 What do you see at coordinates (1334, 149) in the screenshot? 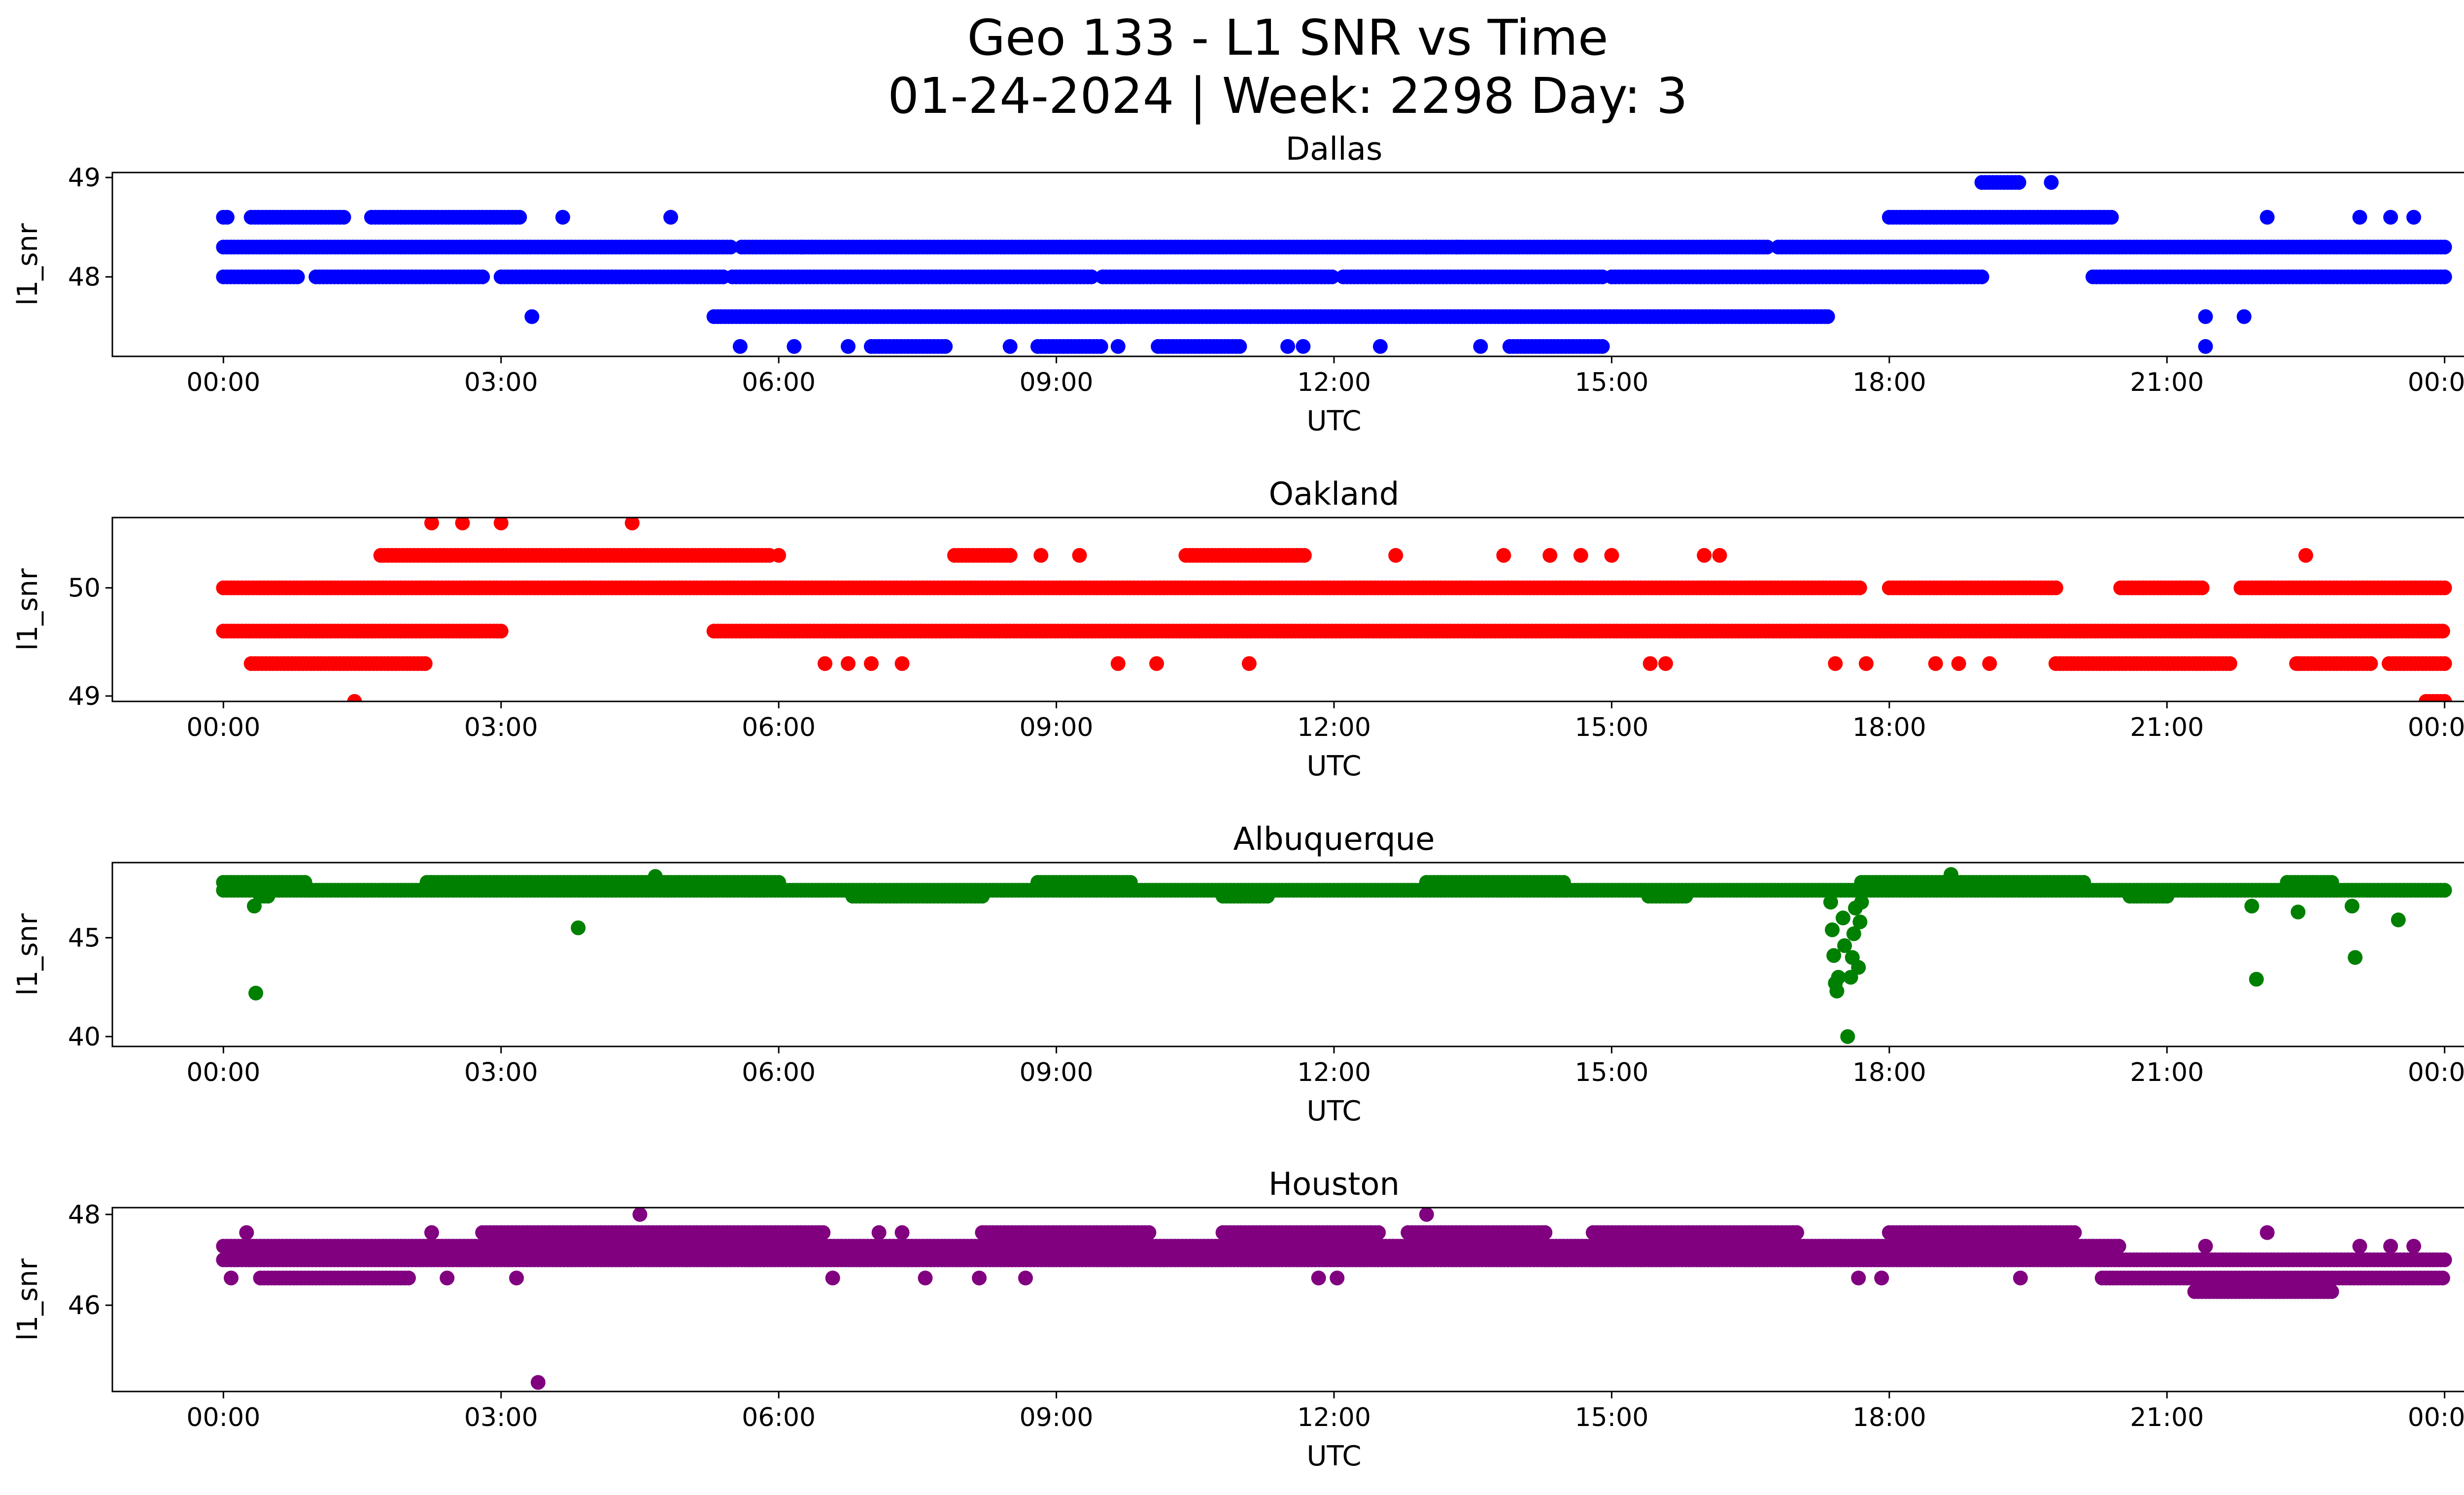
I see `subplot-title: Dallas` at bounding box center [1334, 149].